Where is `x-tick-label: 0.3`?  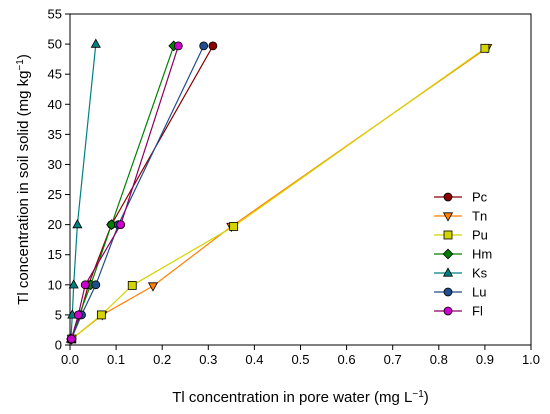
x-tick-label: 0.3 is located at coordinates (208, 359).